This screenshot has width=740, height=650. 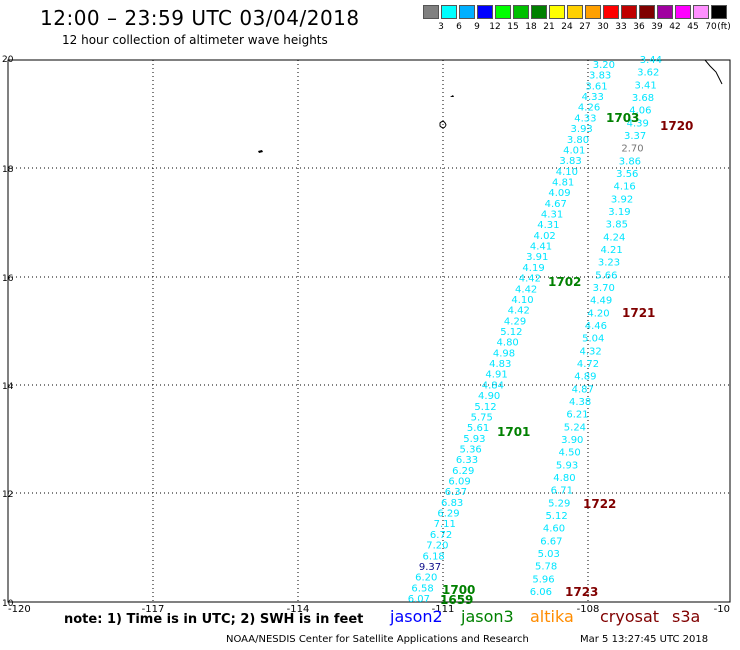 What do you see at coordinates (456, 492) in the screenshot?
I see `wave-height-value: 6.37` at bounding box center [456, 492].